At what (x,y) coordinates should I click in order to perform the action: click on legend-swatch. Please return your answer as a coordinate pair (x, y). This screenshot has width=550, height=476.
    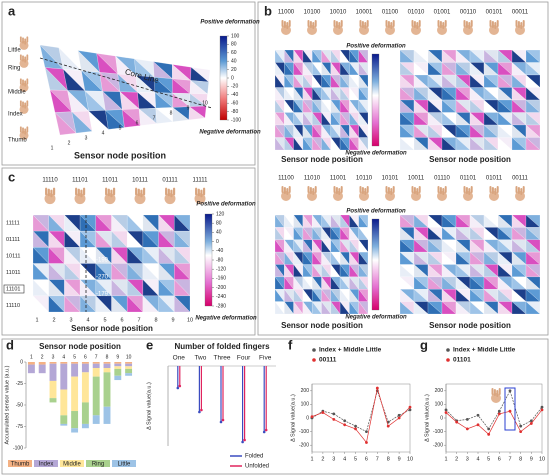
    Looking at the image, I should click on (314, 350).